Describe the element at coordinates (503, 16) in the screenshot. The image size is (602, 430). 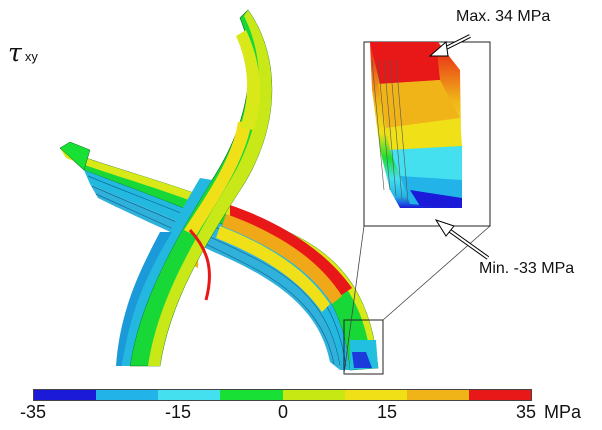
I see `max-callout-label: Max. 34 MPa` at that location.